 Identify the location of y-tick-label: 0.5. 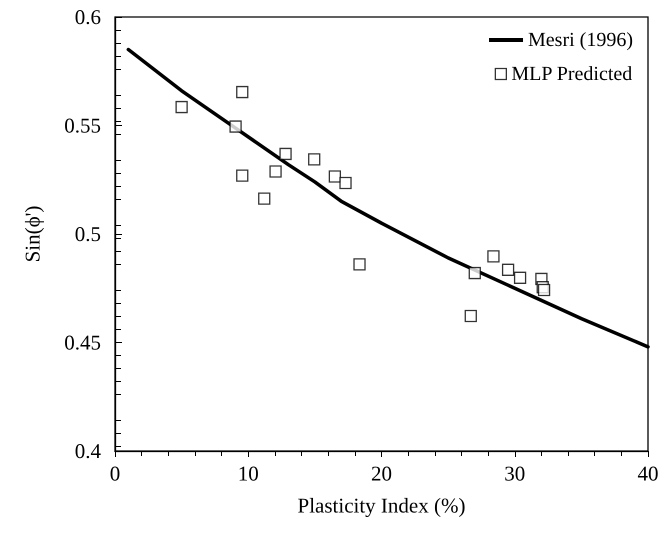
(87, 234).